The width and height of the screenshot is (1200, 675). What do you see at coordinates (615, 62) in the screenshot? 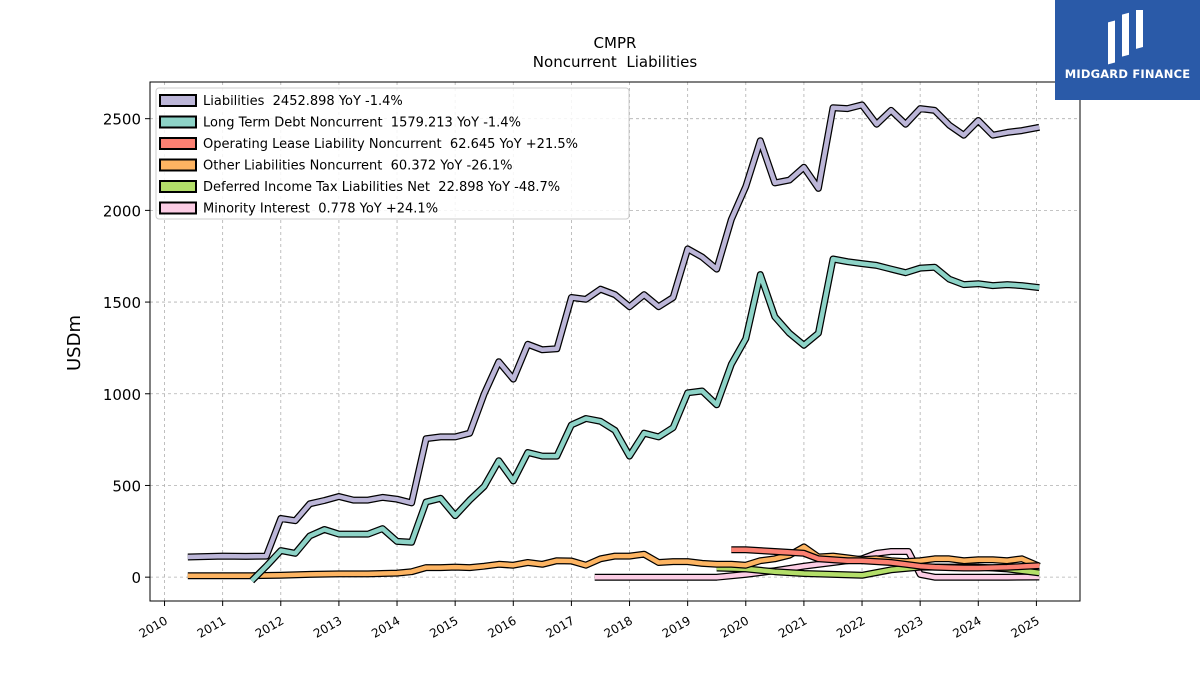
I see `chart-subtitle: Noncurrent Liabilities` at bounding box center [615, 62].